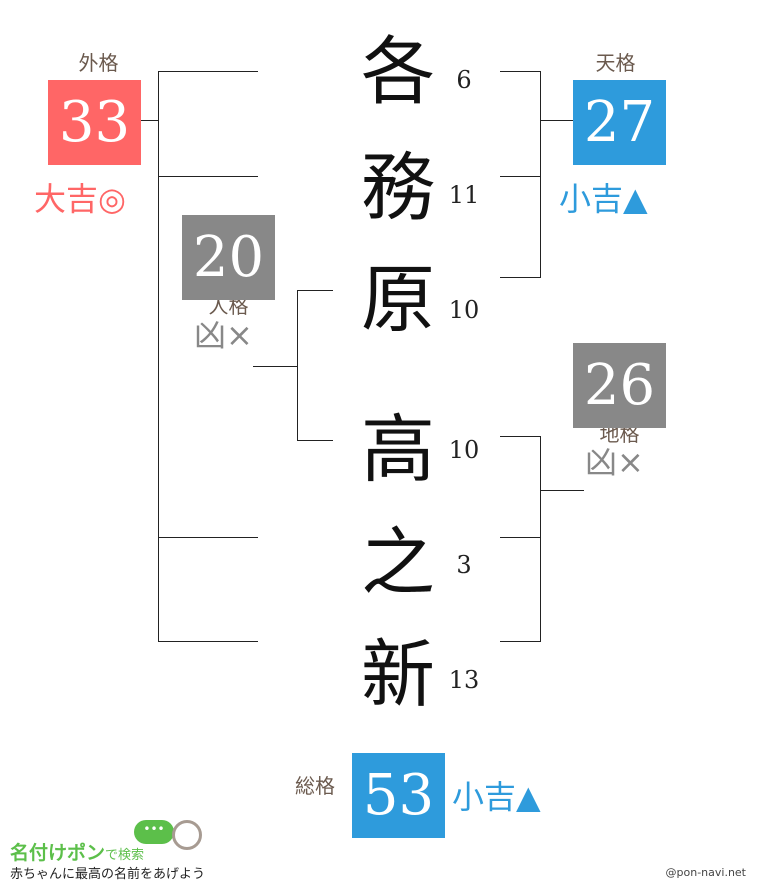 The height and width of the screenshot is (880, 760). What do you see at coordinates (603, 199) in the screenshot?
I see `tenkaku-fortune: 小吉▲` at bounding box center [603, 199].